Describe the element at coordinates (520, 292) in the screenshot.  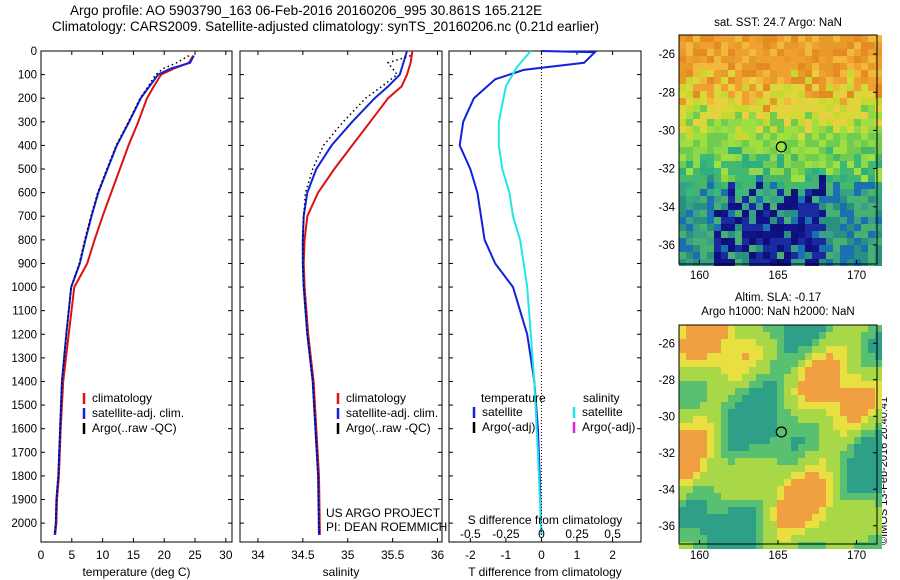
I see `difference-series-salinity-satellite` at that location.